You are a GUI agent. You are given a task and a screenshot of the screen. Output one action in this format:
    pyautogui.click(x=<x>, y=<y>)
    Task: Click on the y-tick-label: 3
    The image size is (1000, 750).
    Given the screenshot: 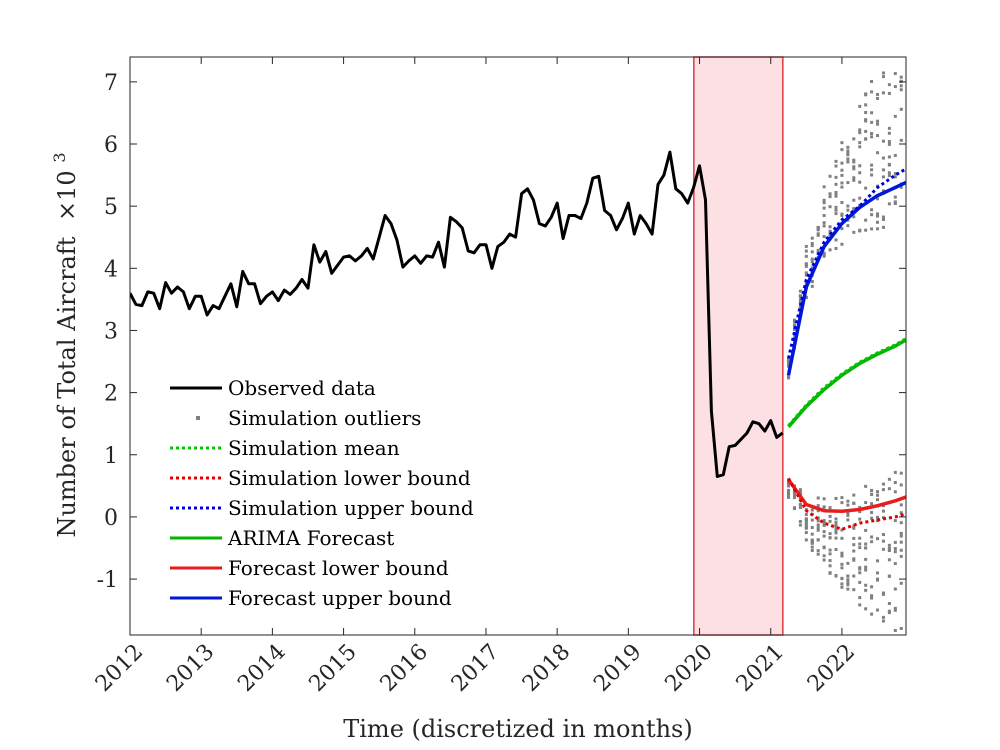 What is the action you would take?
    pyautogui.click(x=111, y=331)
    